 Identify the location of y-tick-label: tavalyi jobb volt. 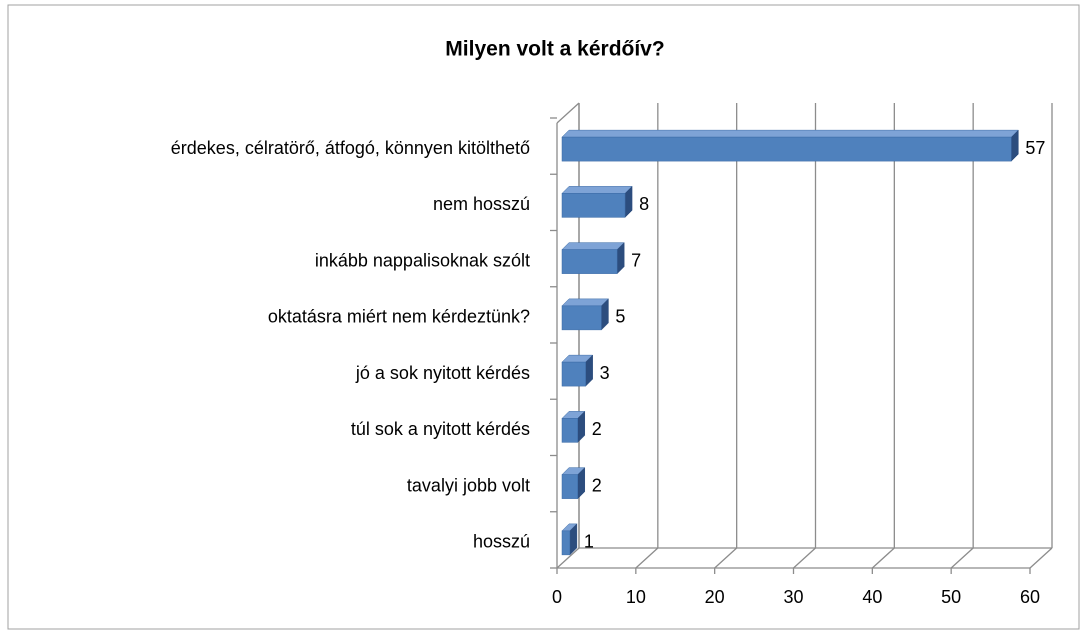
(468, 485).